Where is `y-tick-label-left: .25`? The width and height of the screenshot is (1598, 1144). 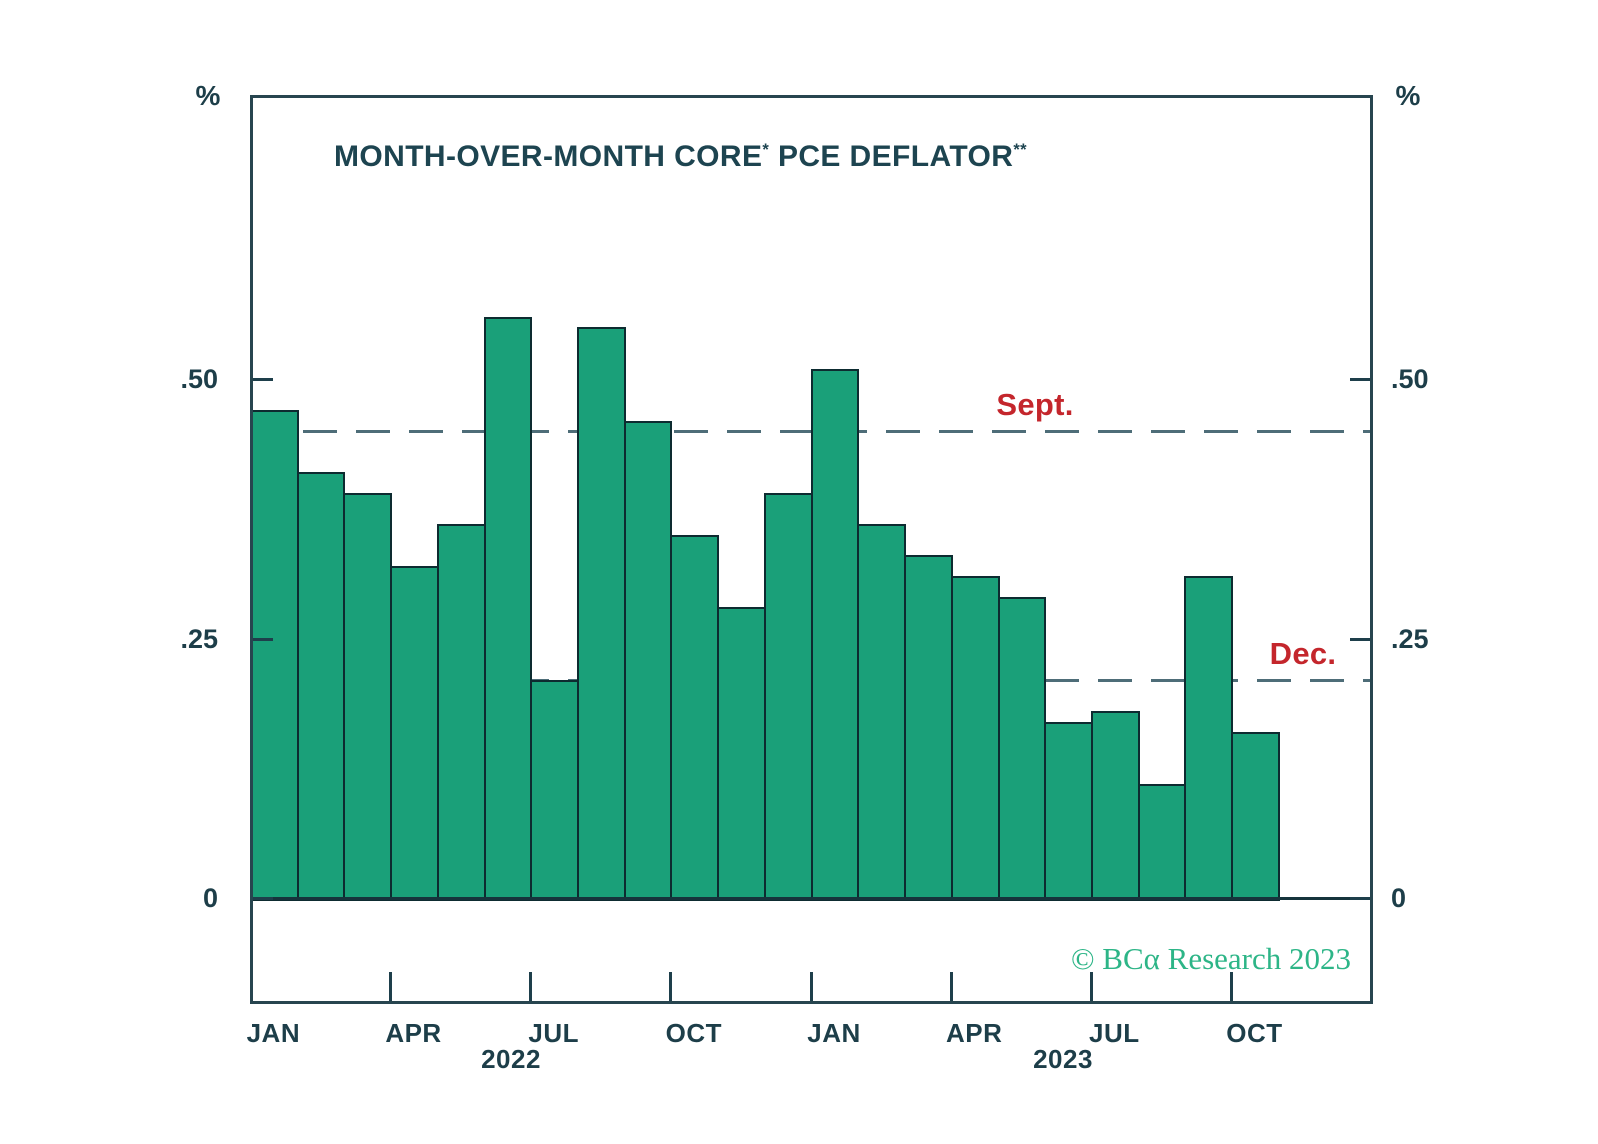 y-tick-label-left: .25 is located at coordinates (199, 638).